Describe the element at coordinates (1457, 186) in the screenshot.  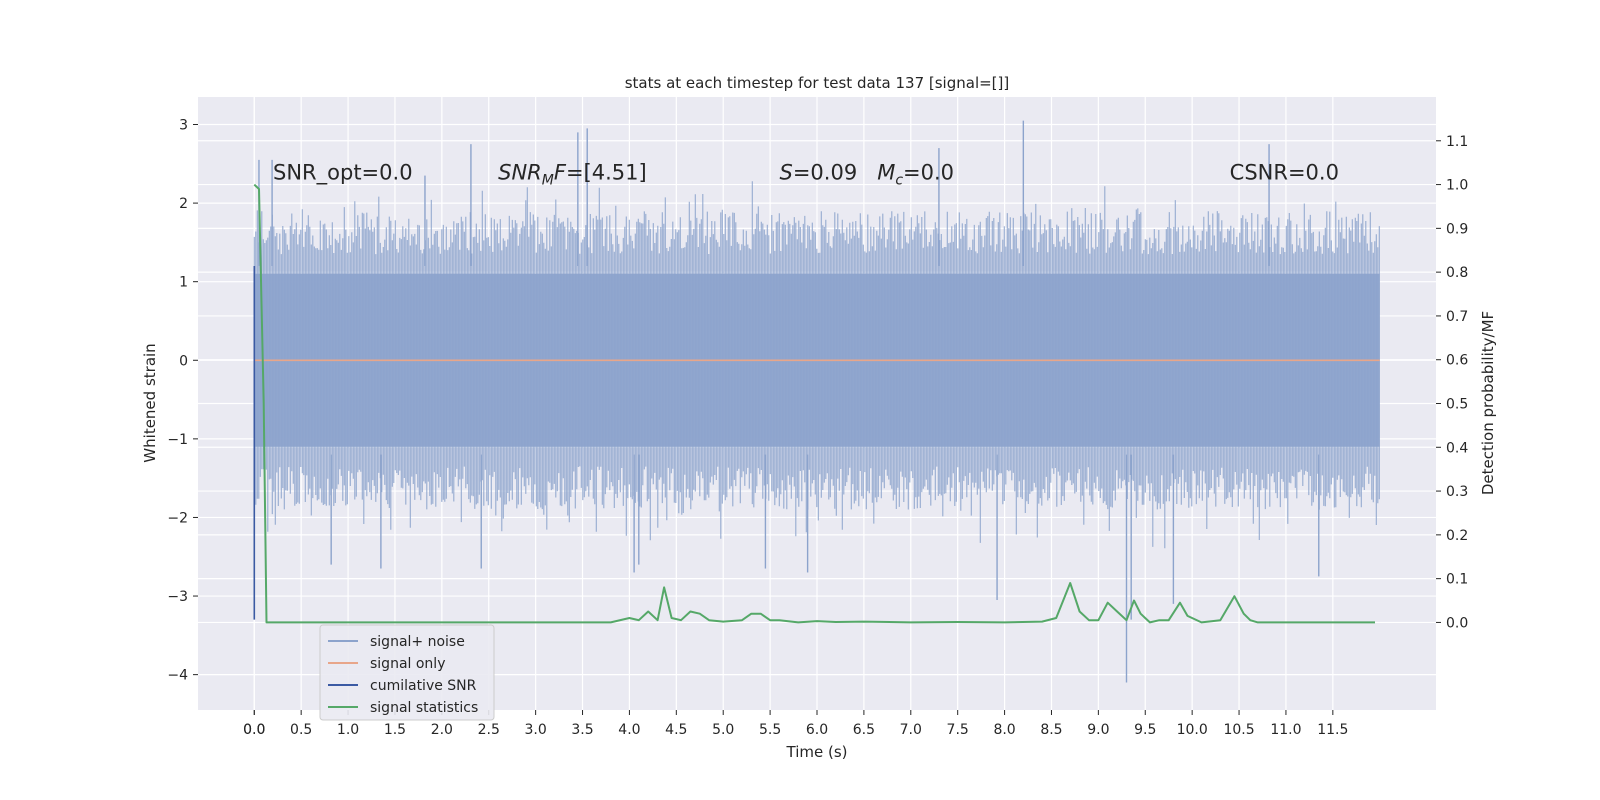
I see `y-right-tick-label: 1.0` at that location.